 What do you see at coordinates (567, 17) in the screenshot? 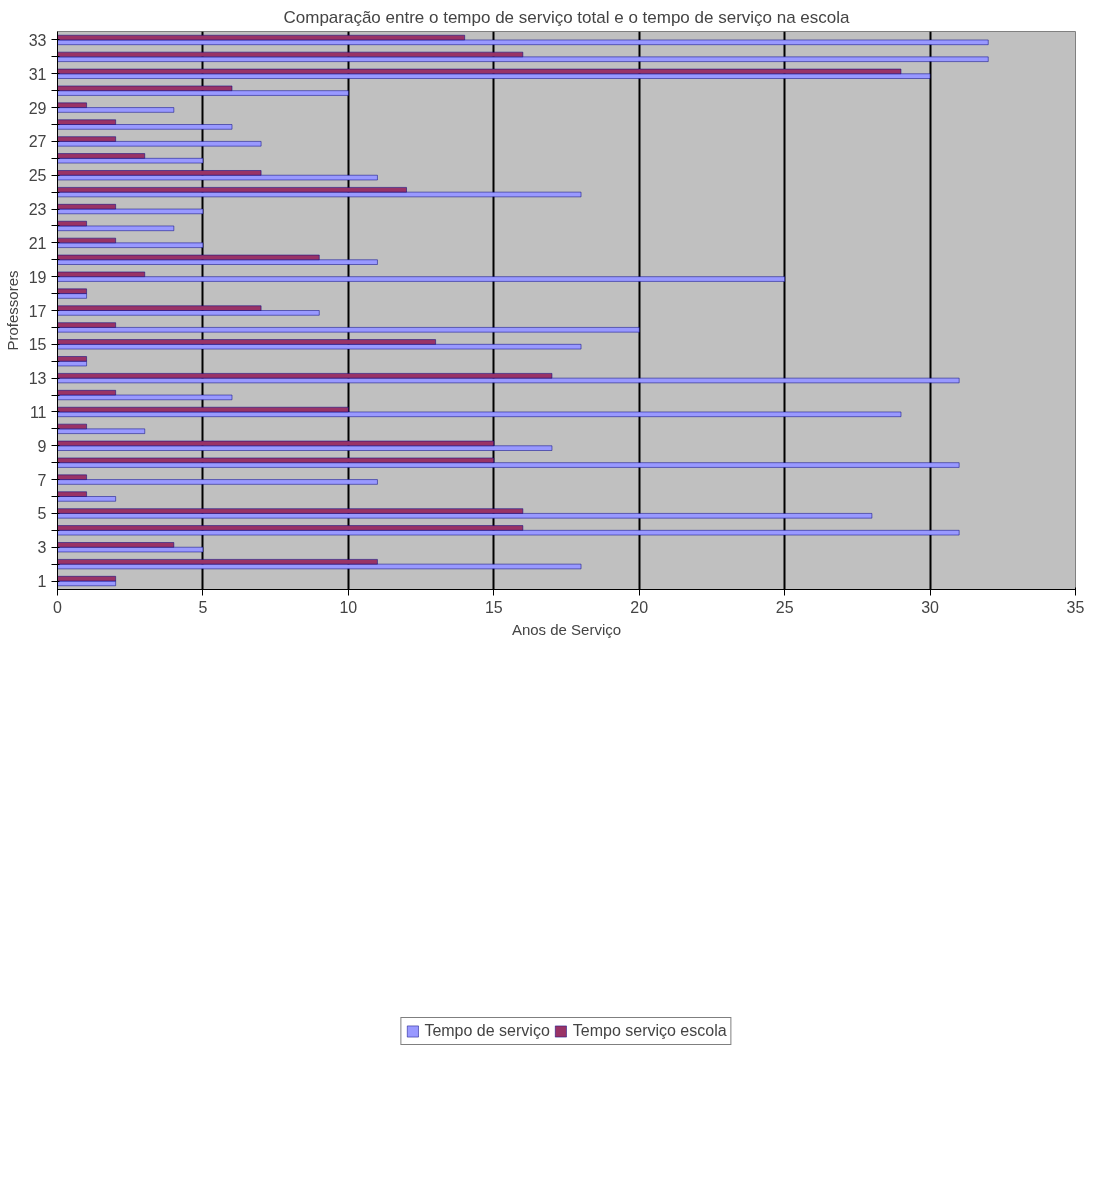
I see `chart-title: Comparação entre o tempo de serviço total e o tempo de serviço na escola` at bounding box center [567, 17].